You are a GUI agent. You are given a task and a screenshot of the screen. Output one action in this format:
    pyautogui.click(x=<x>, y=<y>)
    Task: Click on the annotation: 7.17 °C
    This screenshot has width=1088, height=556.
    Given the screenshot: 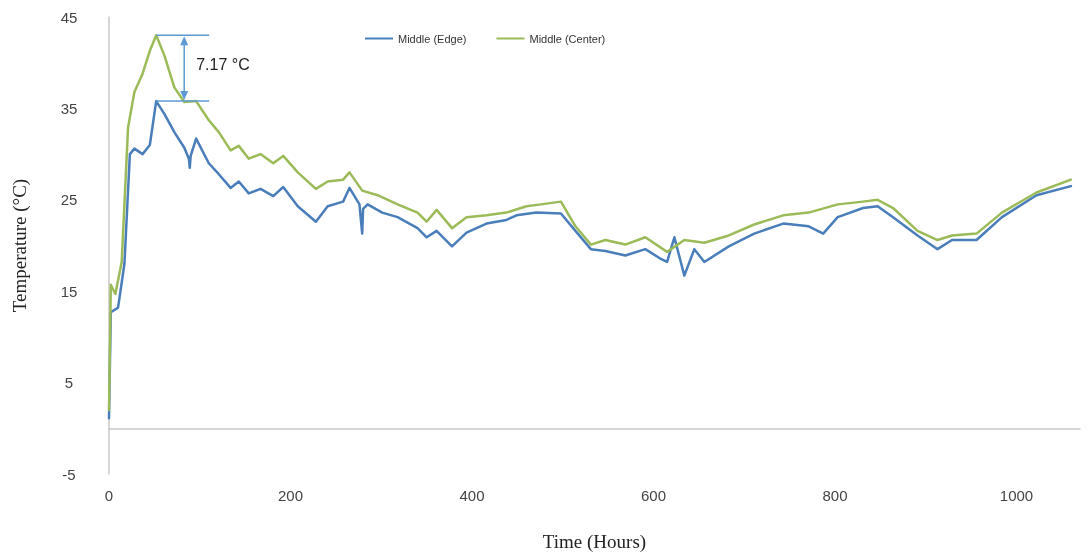 What is the action you would take?
    pyautogui.click(x=223, y=64)
    